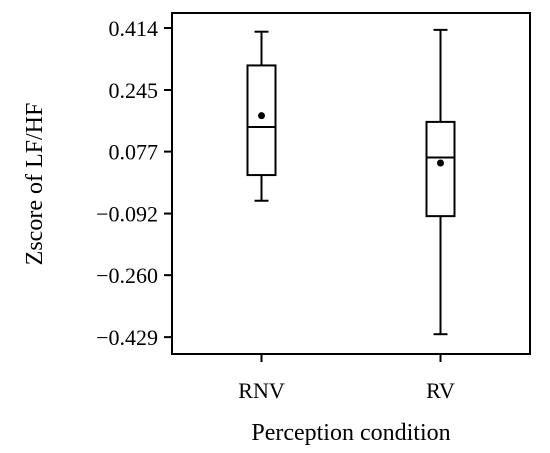 The image size is (550, 453). I want to click on y-tick-label: −0.429, so click(127, 337).